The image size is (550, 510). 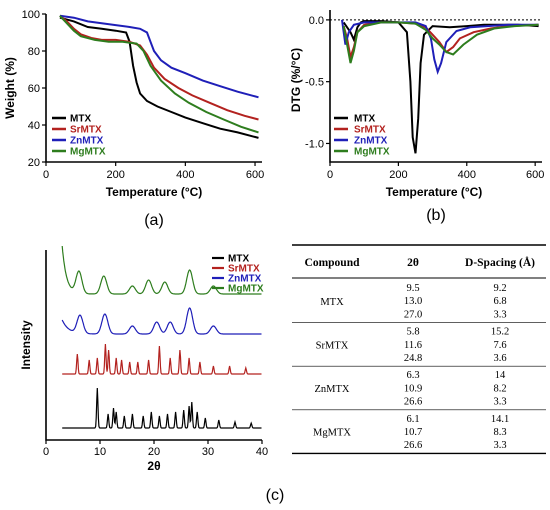 What do you see at coordinates (34, 52) in the screenshot?
I see `chart-a-ytick-label: 80` at bounding box center [34, 52].